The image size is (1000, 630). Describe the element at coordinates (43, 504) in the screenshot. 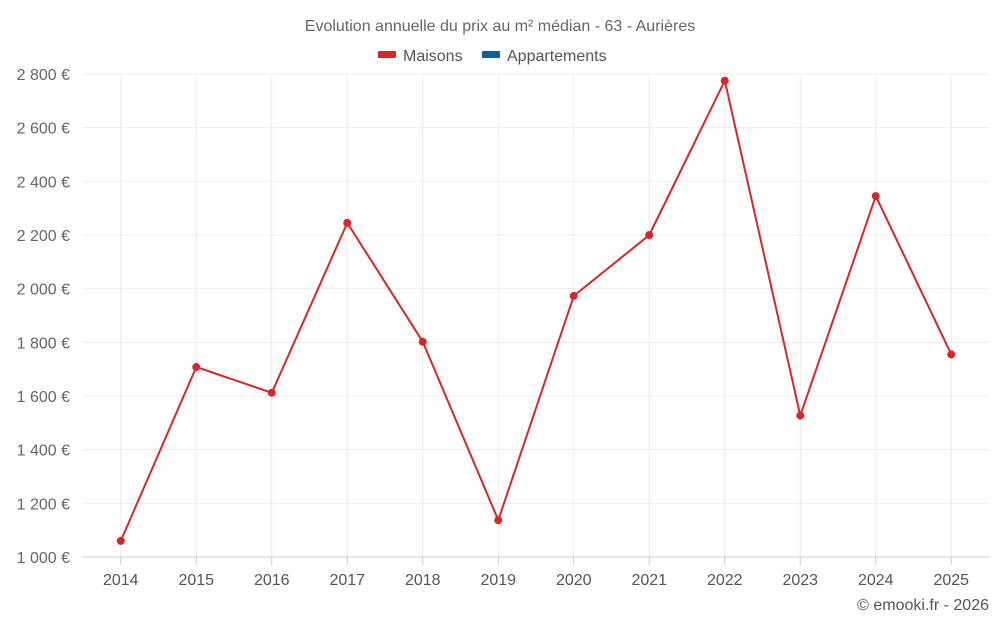

I see `y-tick-label: 1 200 €` at that location.